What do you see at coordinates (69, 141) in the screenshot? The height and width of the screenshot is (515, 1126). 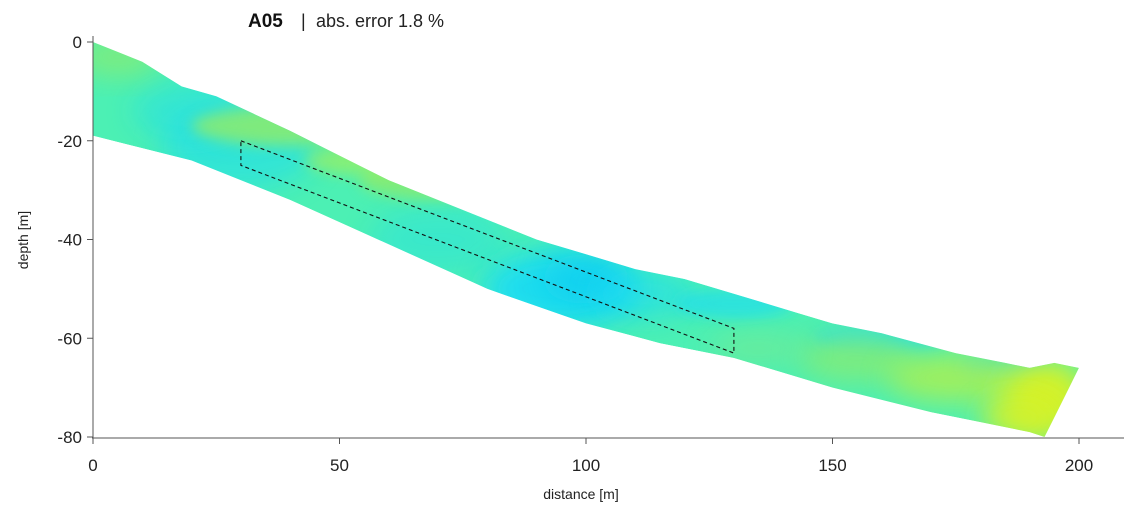 I see `y-tick-label: -20` at bounding box center [69, 141].